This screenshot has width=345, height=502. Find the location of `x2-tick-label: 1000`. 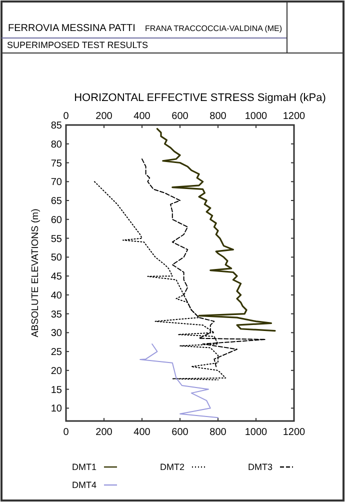

x2-tick-label: 1000 is located at coordinates (256, 432).